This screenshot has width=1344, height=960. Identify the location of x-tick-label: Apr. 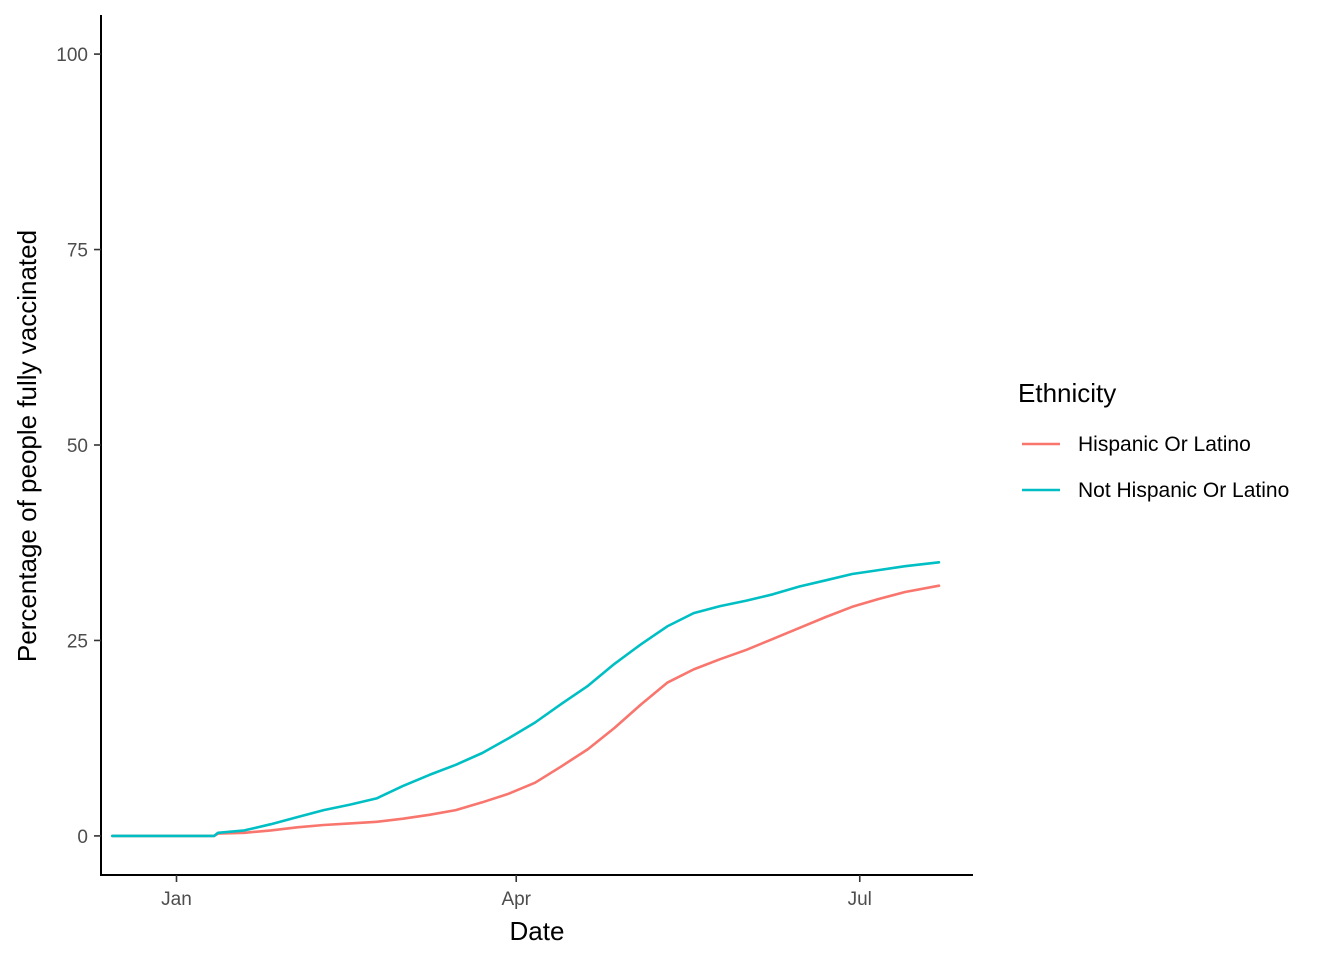
(516, 899).